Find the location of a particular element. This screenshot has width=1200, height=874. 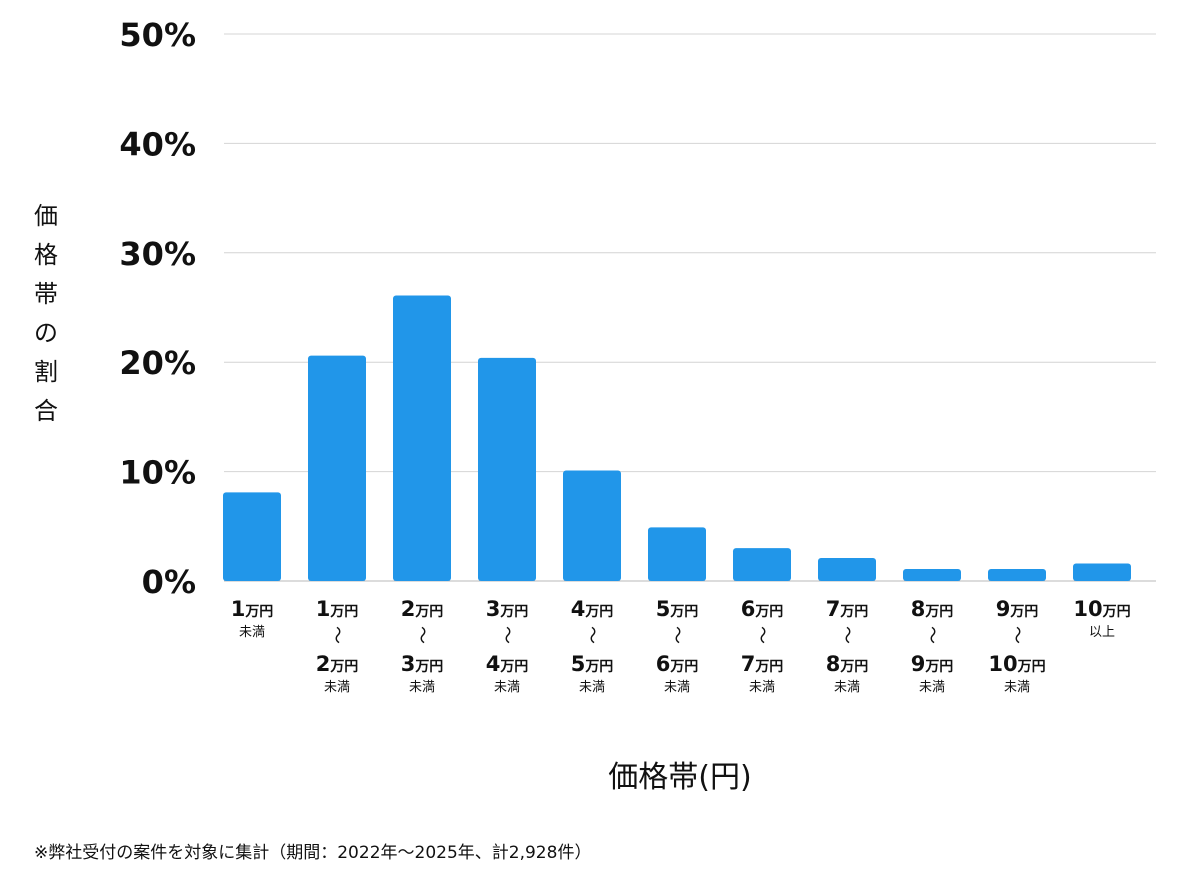

y-tick-label: 30% is located at coordinates (157, 254).